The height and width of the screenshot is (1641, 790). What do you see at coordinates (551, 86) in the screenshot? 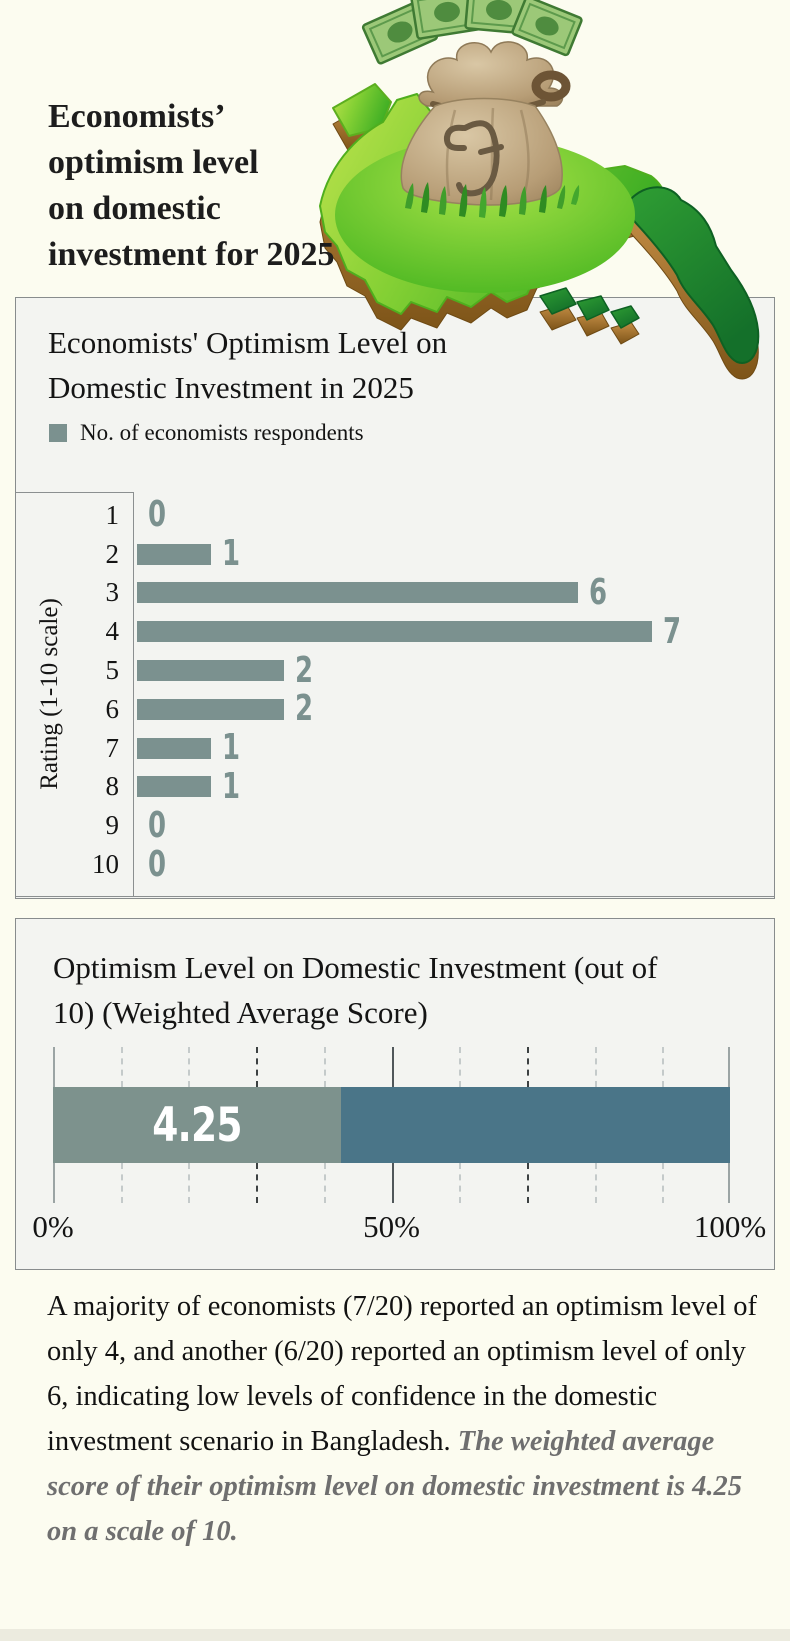
I see `bag-knot` at bounding box center [551, 86].